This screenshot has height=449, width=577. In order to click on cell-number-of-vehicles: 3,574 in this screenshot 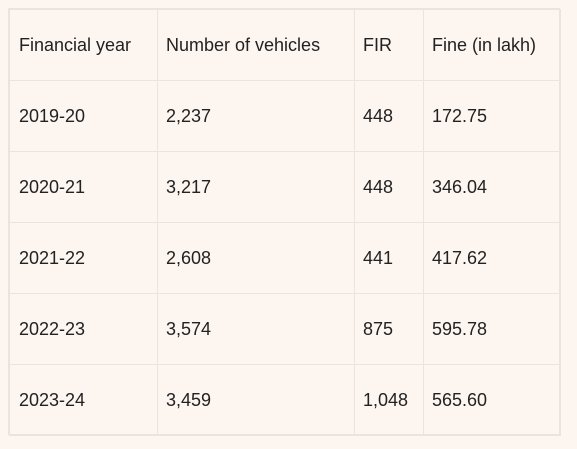, I will do `click(256, 329)`.